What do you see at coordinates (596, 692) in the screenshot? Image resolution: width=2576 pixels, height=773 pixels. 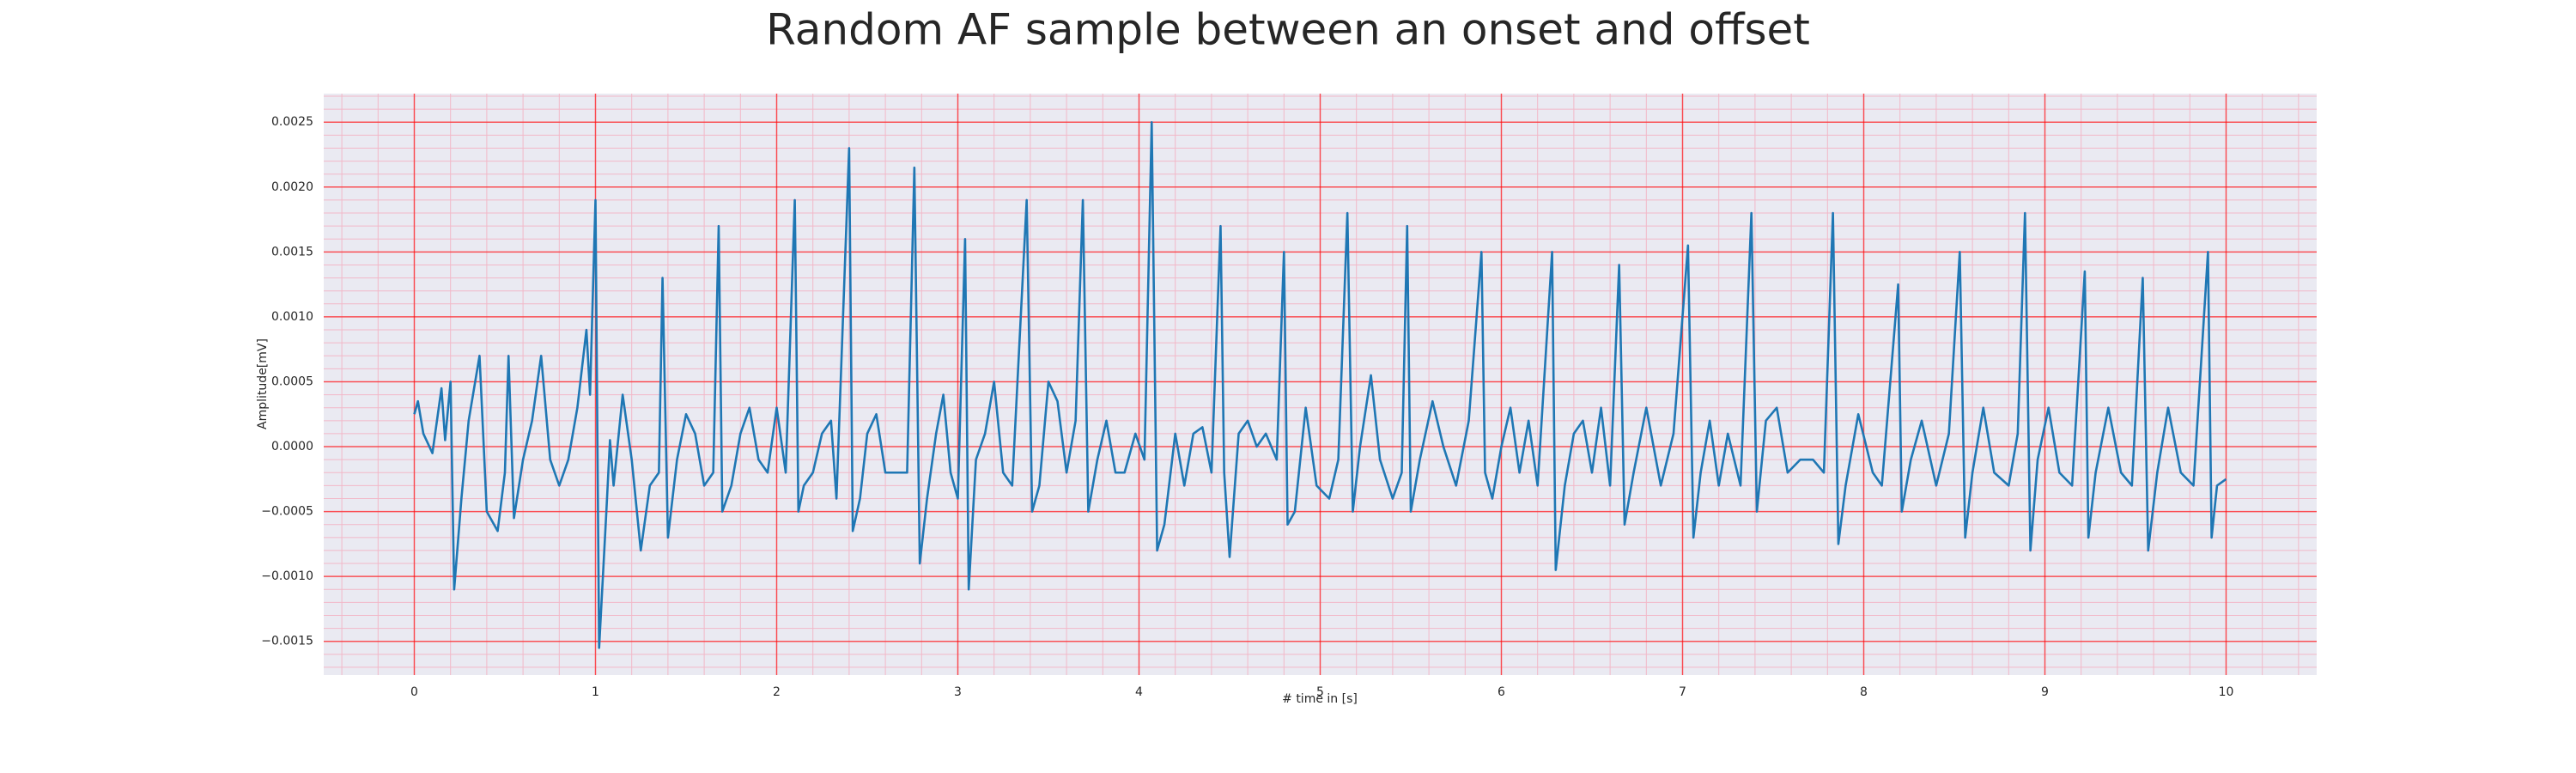 I see `x-tick-label: 1` at bounding box center [596, 692].